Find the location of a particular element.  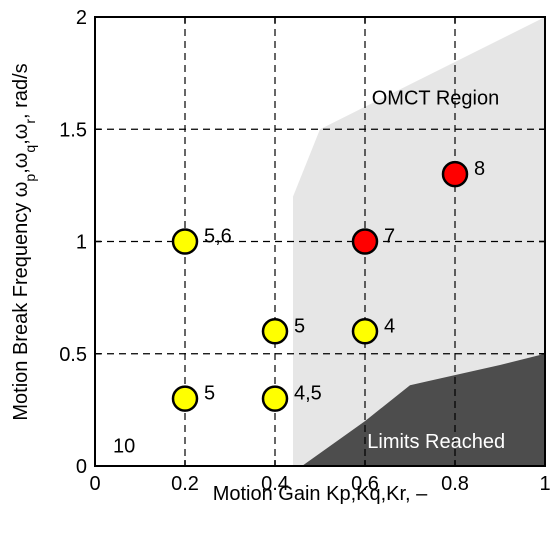

x-tick-label: 1 is located at coordinates (544, 484).